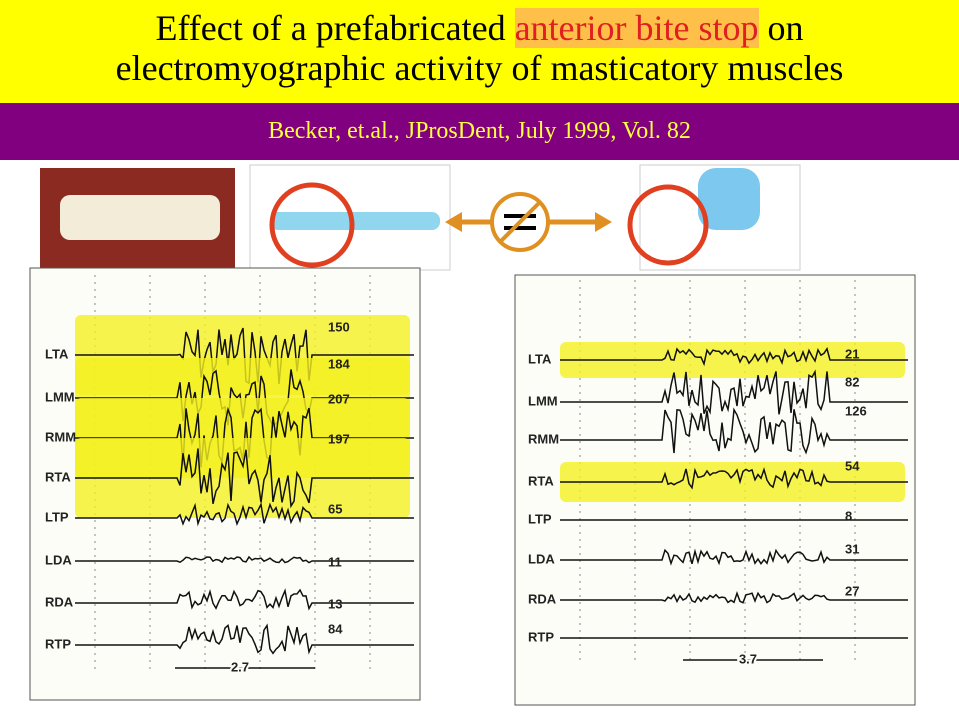 Image resolution: width=959 pixels, height=719 pixels. Describe the element at coordinates (852, 353) in the screenshot. I see `amplitude-label: 21` at that location.